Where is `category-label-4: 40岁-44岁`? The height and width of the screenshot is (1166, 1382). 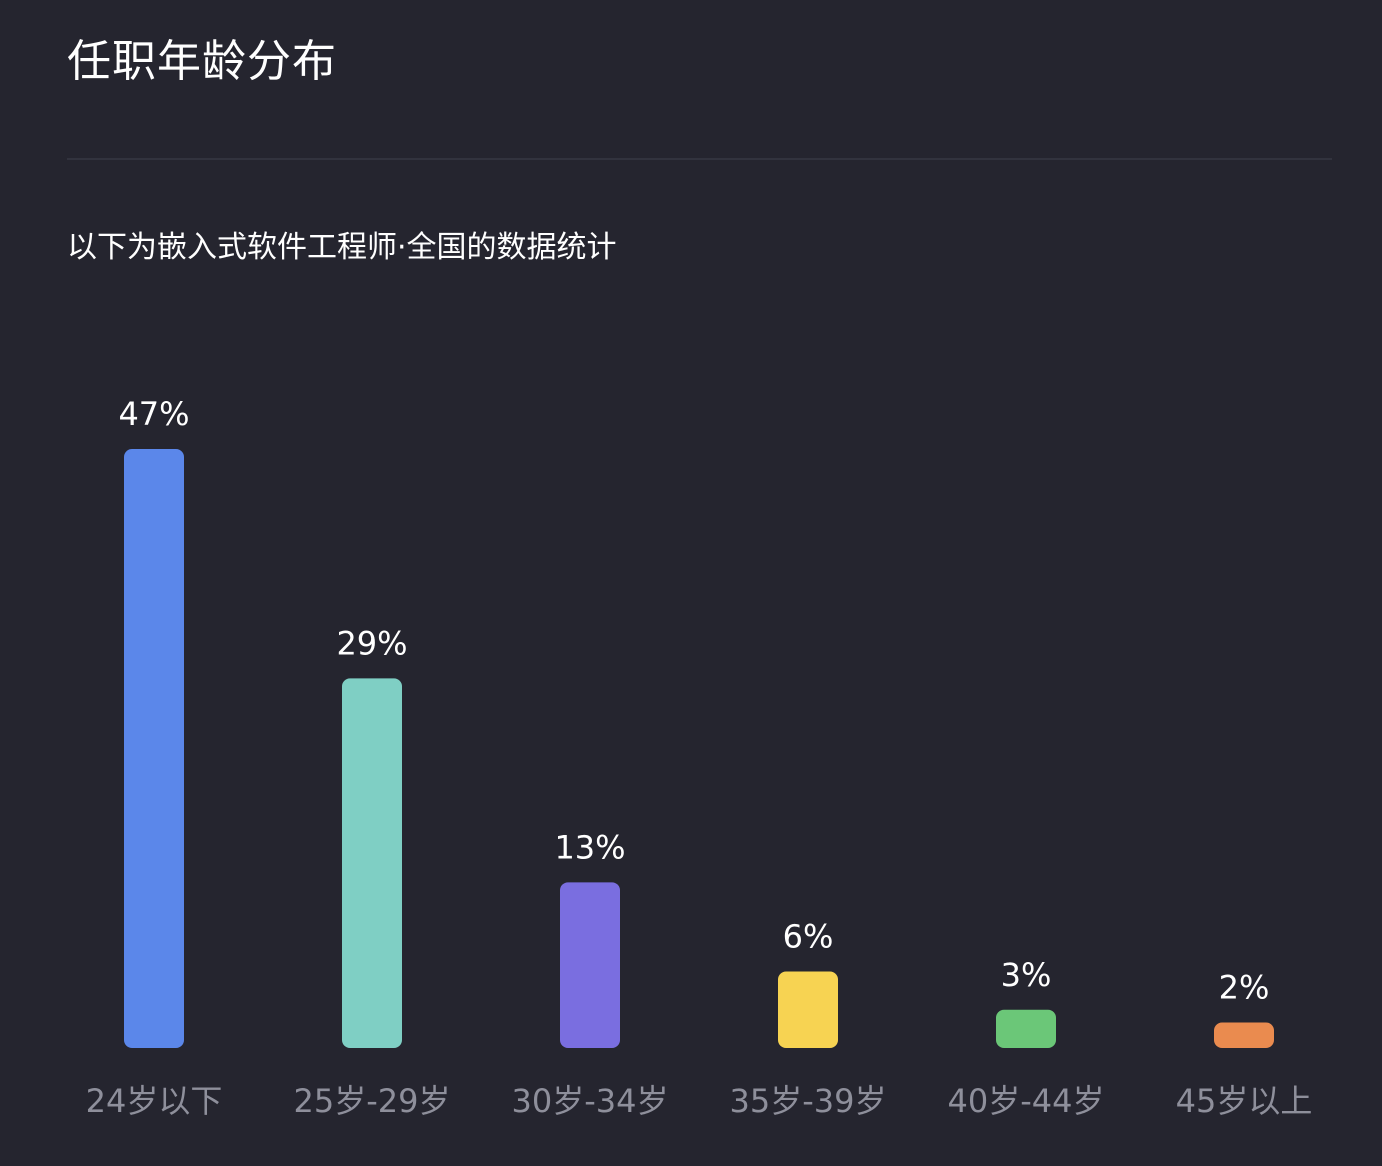
category-label-4: 40岁-44岁 is located at coordinates (1026, 1101).